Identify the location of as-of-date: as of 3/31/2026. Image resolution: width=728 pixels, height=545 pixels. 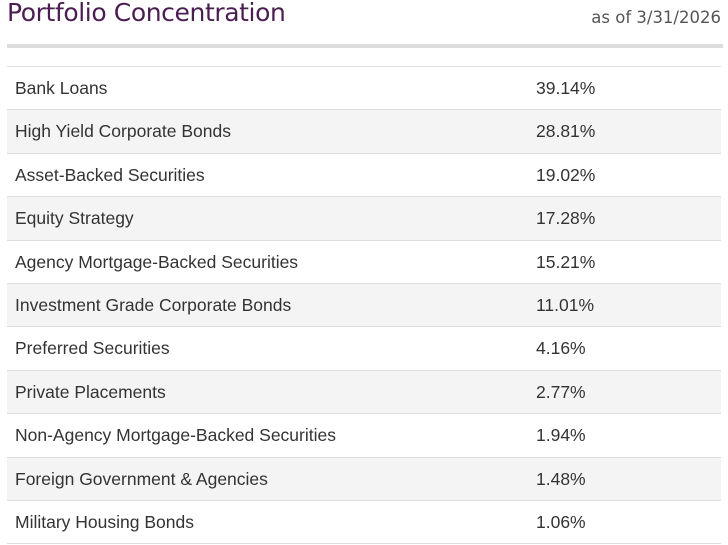
(656, 17).